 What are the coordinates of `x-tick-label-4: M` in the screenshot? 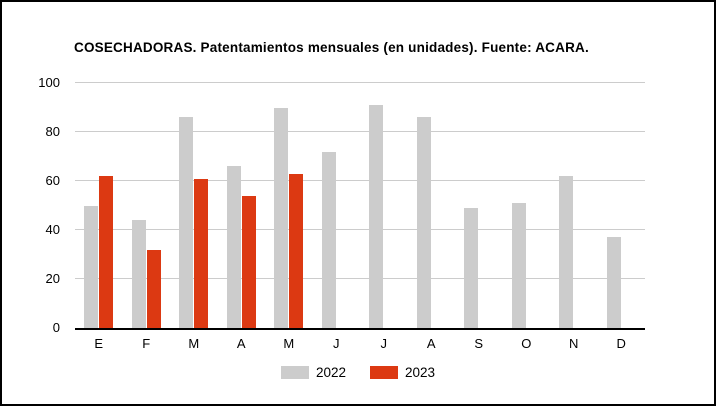 It's located at (289, 343).